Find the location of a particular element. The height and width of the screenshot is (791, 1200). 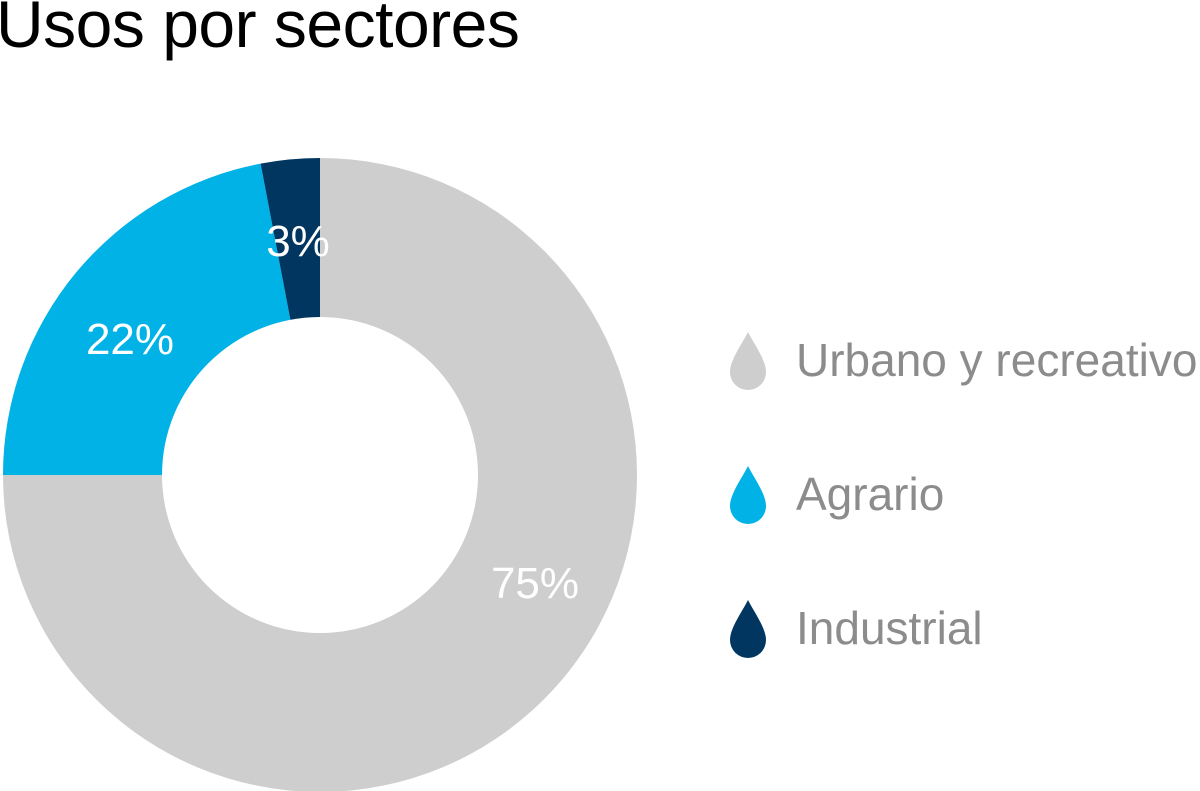

slice-label-industrial: 3% is located at coordinates (298, 241).